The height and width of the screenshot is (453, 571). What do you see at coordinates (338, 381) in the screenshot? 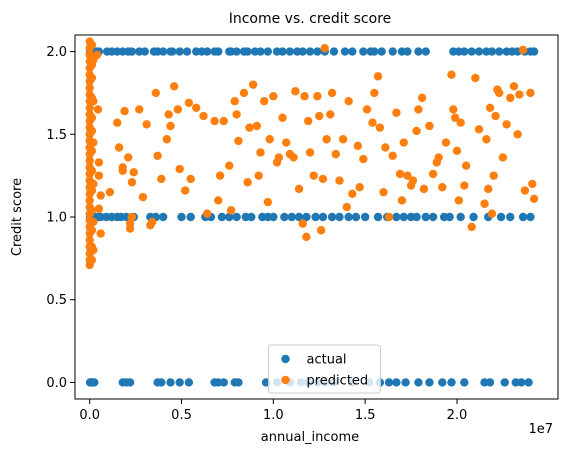
I see `legend-label-predicted: predicted` at bounding box center [338, 381].